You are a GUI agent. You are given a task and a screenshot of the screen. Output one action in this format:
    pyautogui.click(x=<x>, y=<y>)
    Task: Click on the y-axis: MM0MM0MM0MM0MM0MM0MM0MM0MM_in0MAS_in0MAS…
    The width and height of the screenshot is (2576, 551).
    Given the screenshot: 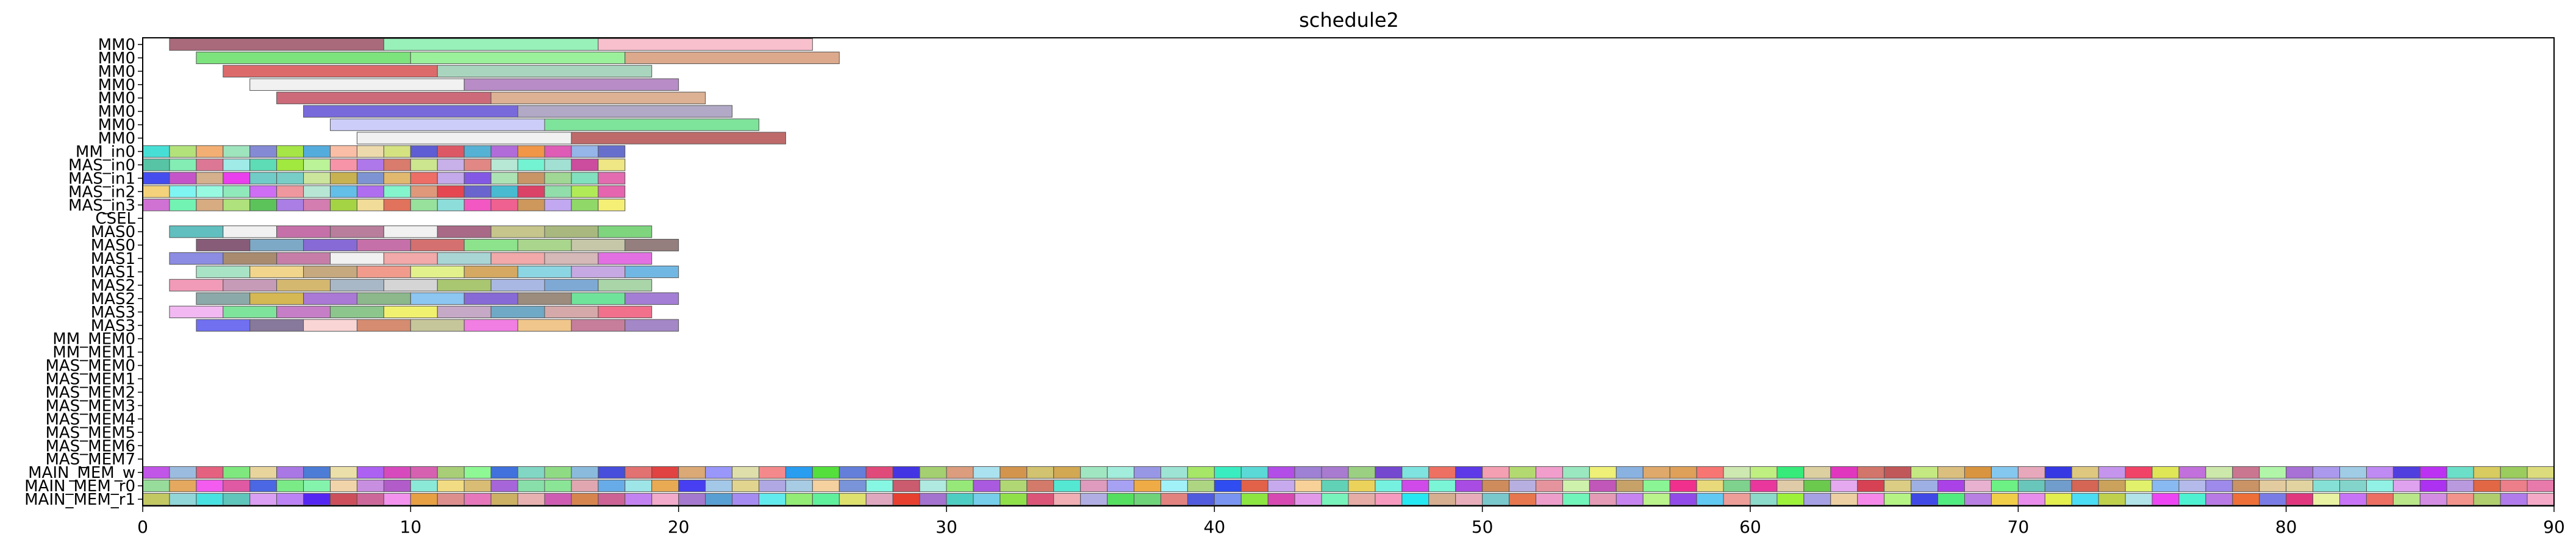 What is the action you would take?
    pyautogui.click(x=83, y=272)
    